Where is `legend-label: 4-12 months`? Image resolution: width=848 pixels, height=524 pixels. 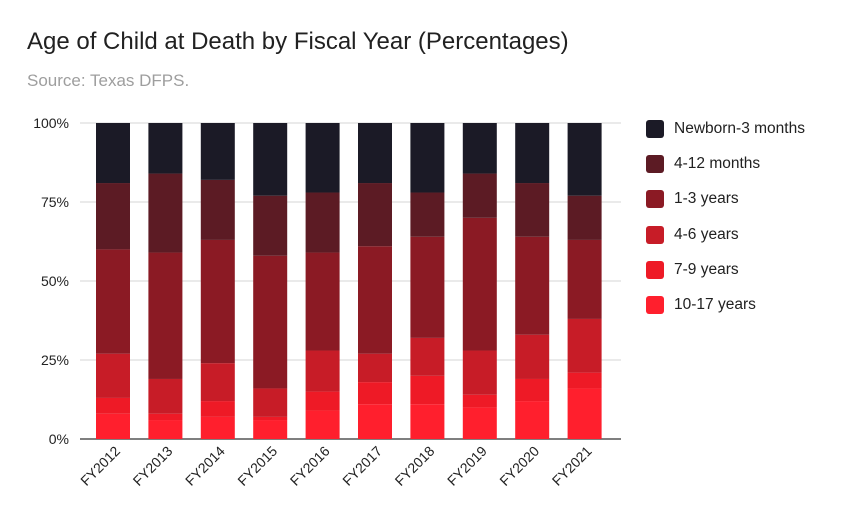
legend-label: 4-12 months is located at coordinates (717, 163).